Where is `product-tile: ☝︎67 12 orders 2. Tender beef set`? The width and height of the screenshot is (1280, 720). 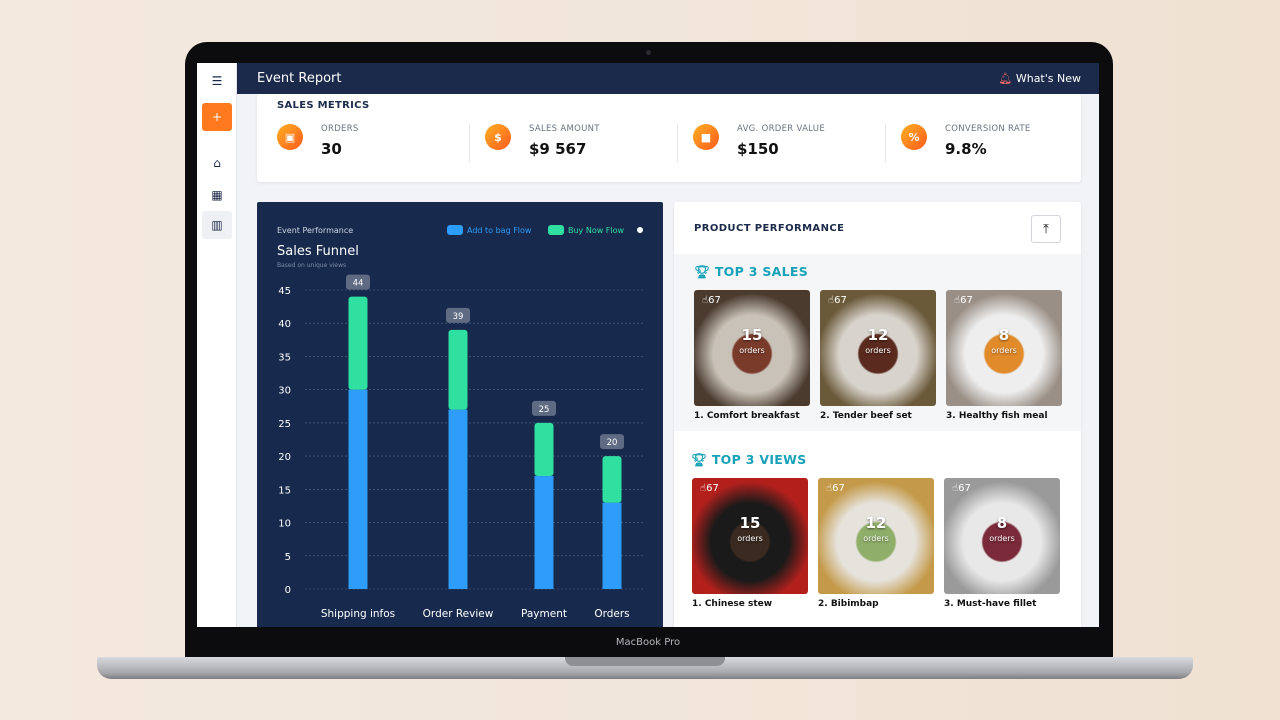 product-tile: ☝︎67 12 orders 2. Tender beef set is located at coordinates (878, 355).